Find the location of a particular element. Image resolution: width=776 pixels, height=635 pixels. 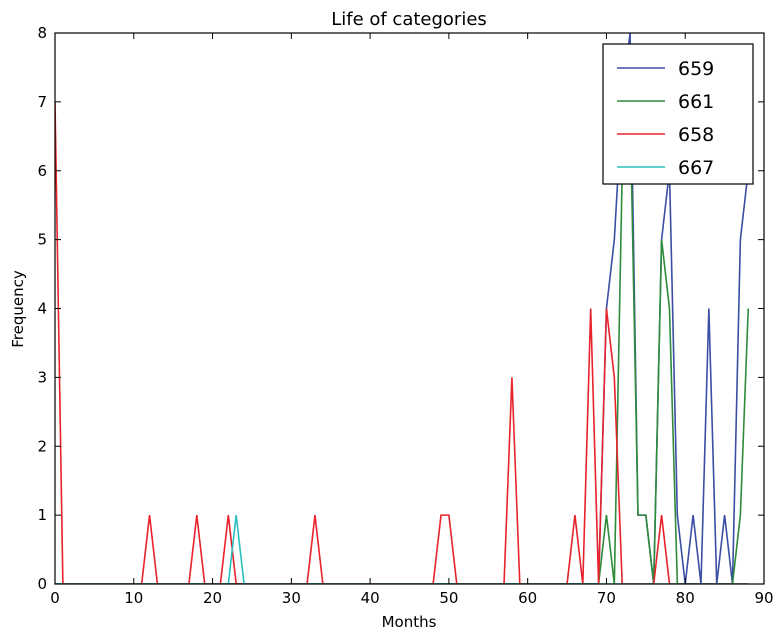

x-axis-title: Months is located at coordinates (409, 622).